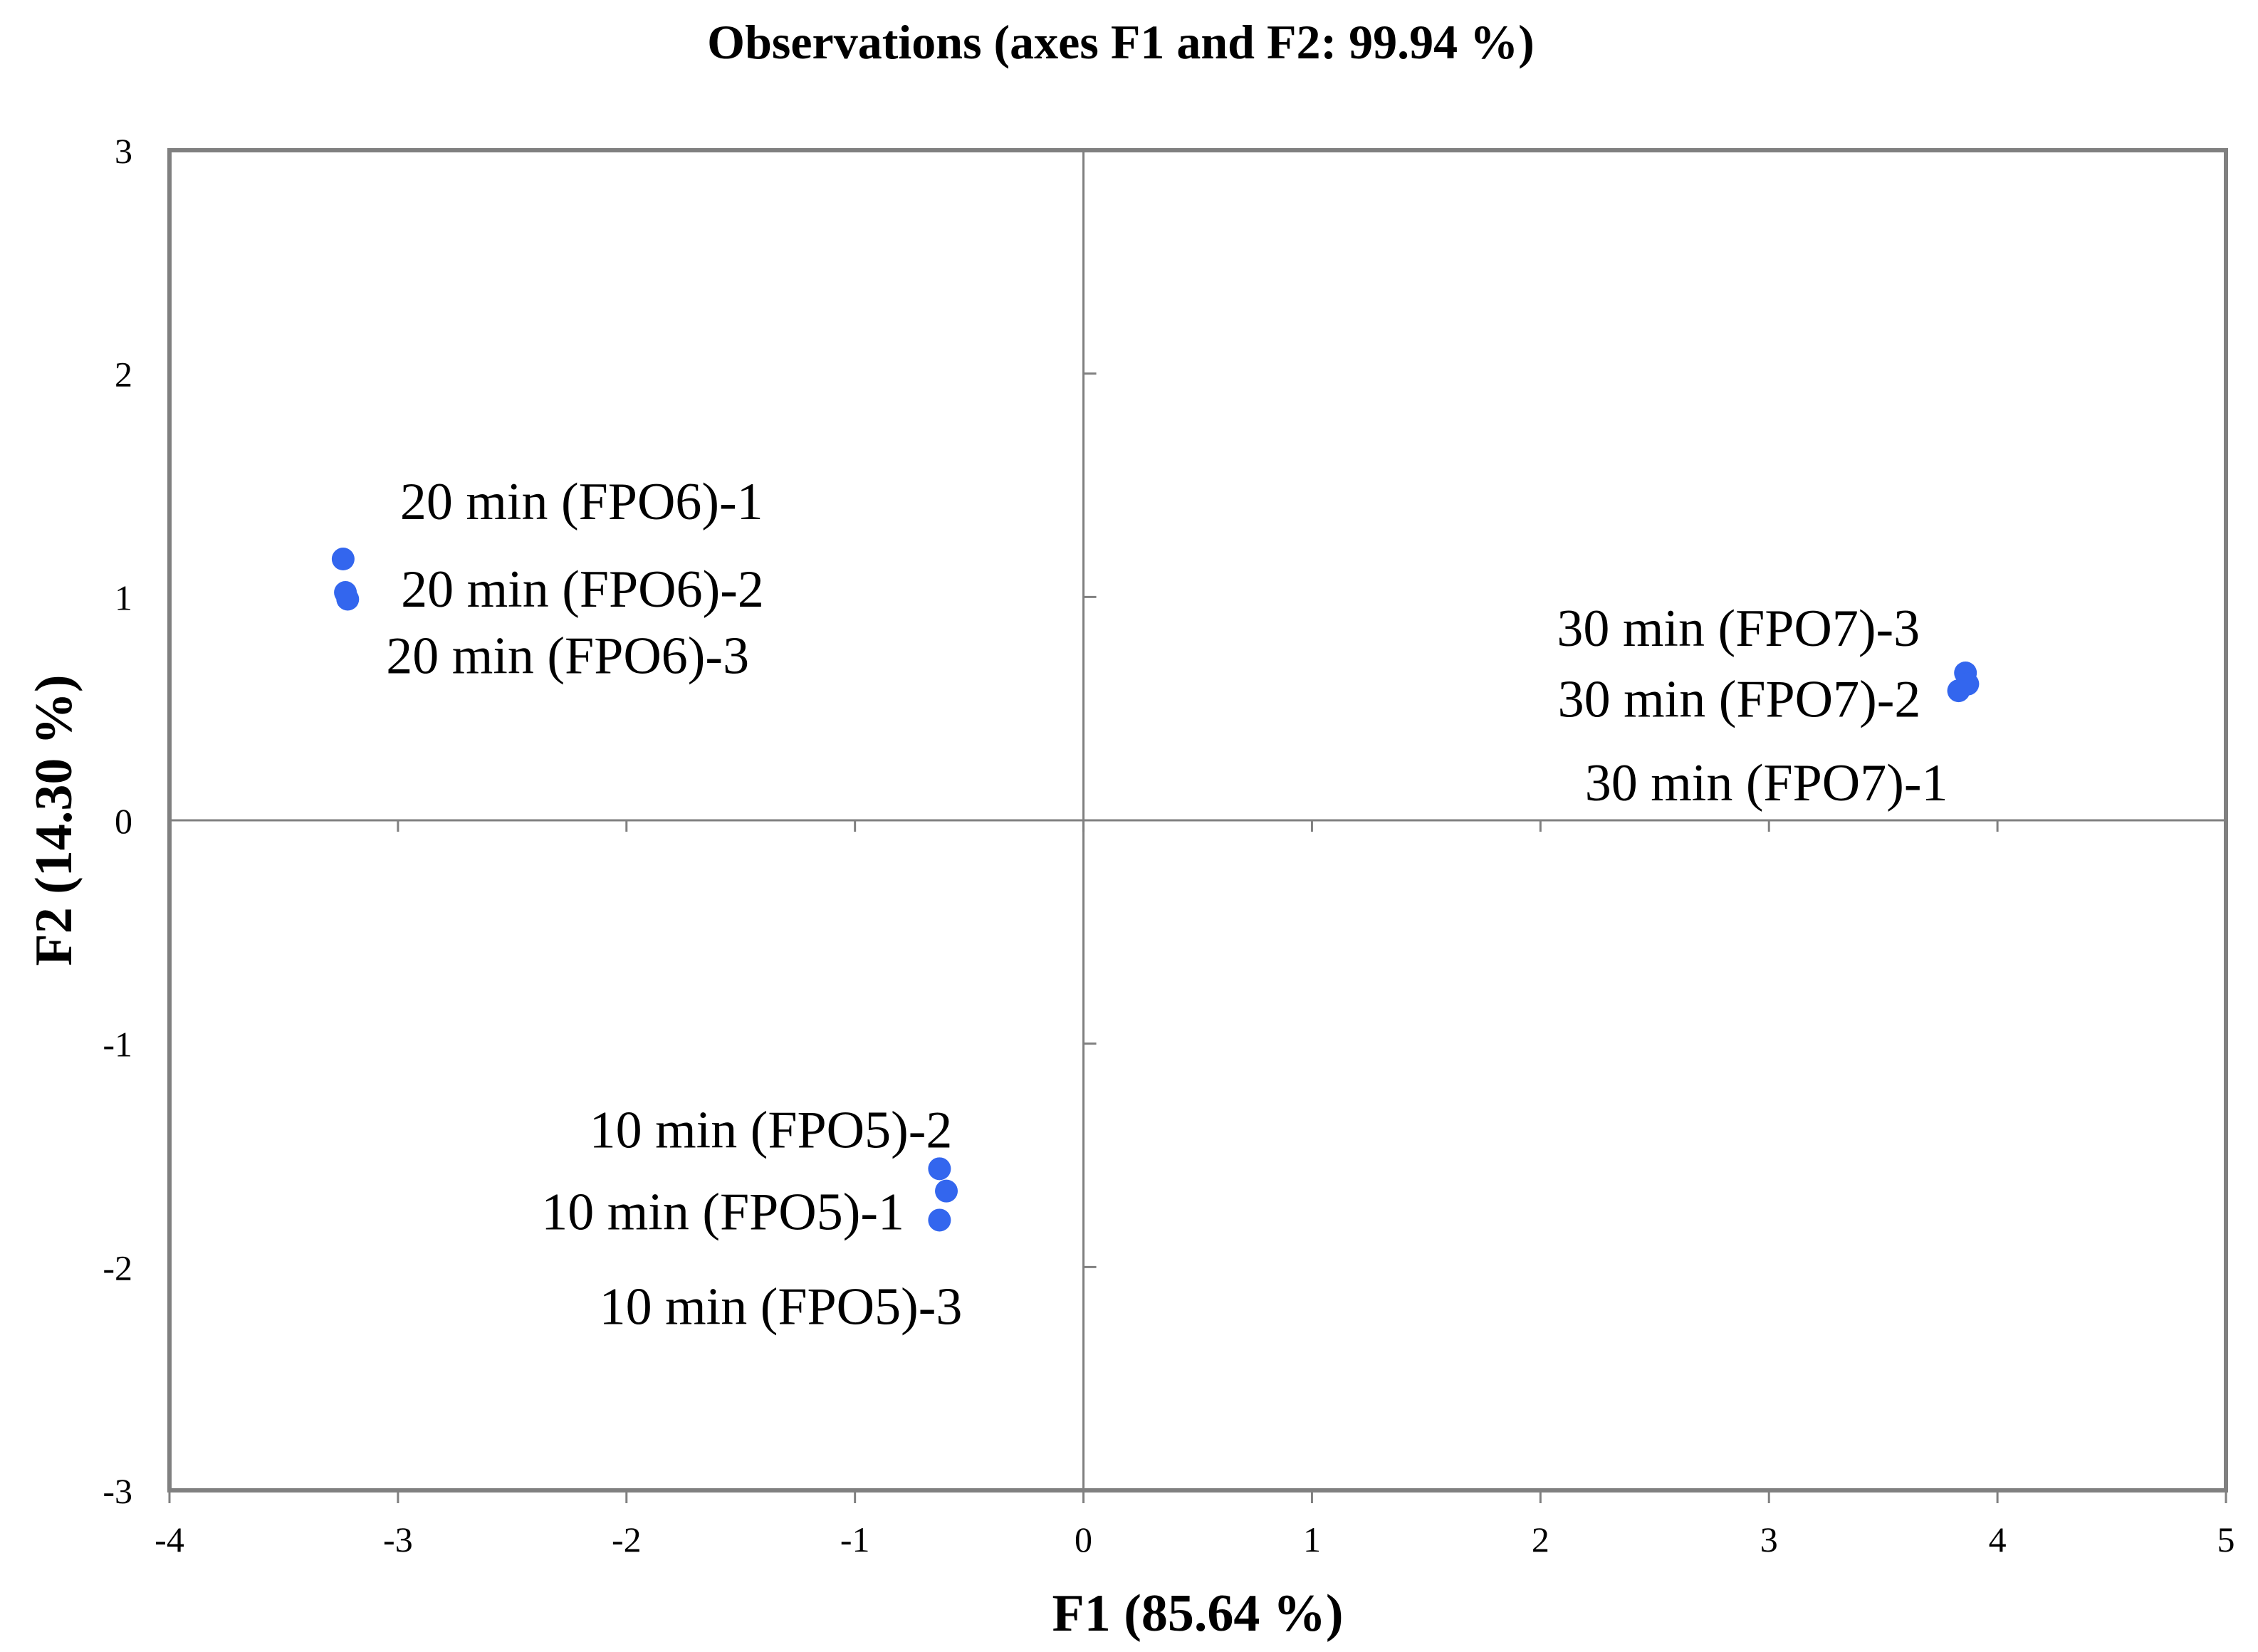 This screenshot has height=1652, width=2258. What do you see at coordinates (123, 151) in the screenshot?
I see `y-tick-label: 3` at bounding box center [123, 151].